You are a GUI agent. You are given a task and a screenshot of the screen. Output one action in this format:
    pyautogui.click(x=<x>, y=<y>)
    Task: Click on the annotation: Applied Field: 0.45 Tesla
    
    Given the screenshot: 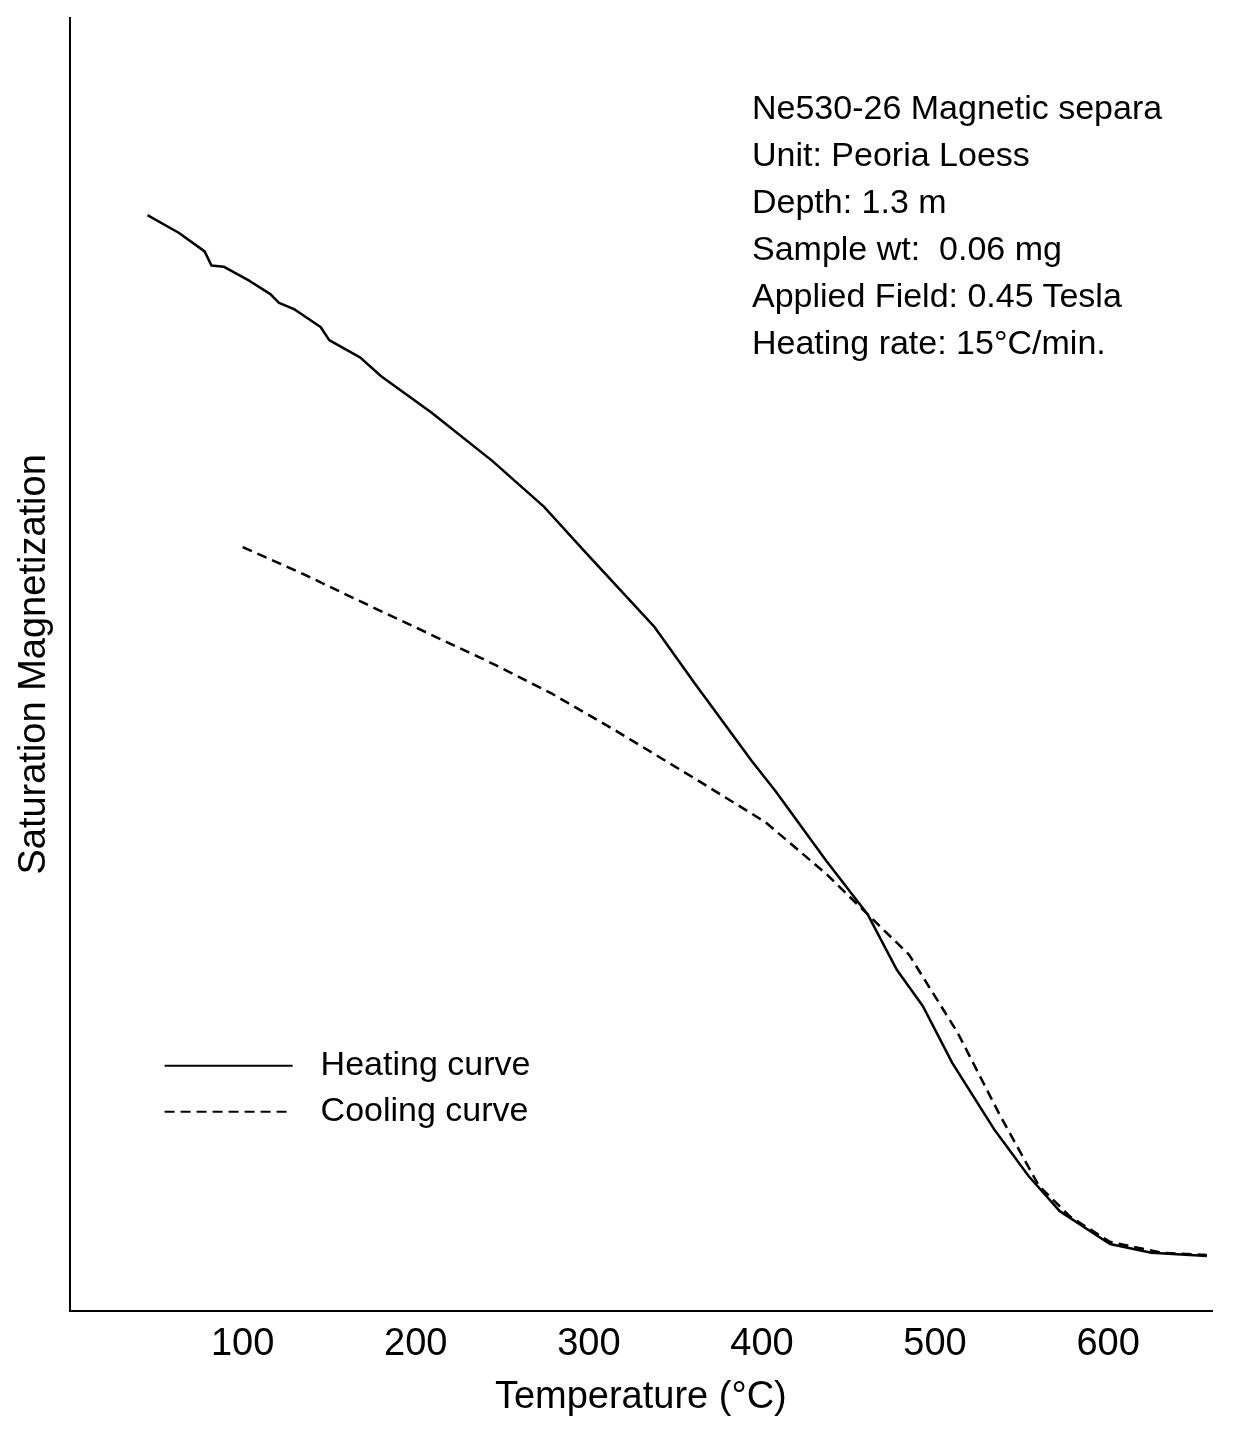 What is the action you would take?
    pyautogui.click(x=937, y=295)
    